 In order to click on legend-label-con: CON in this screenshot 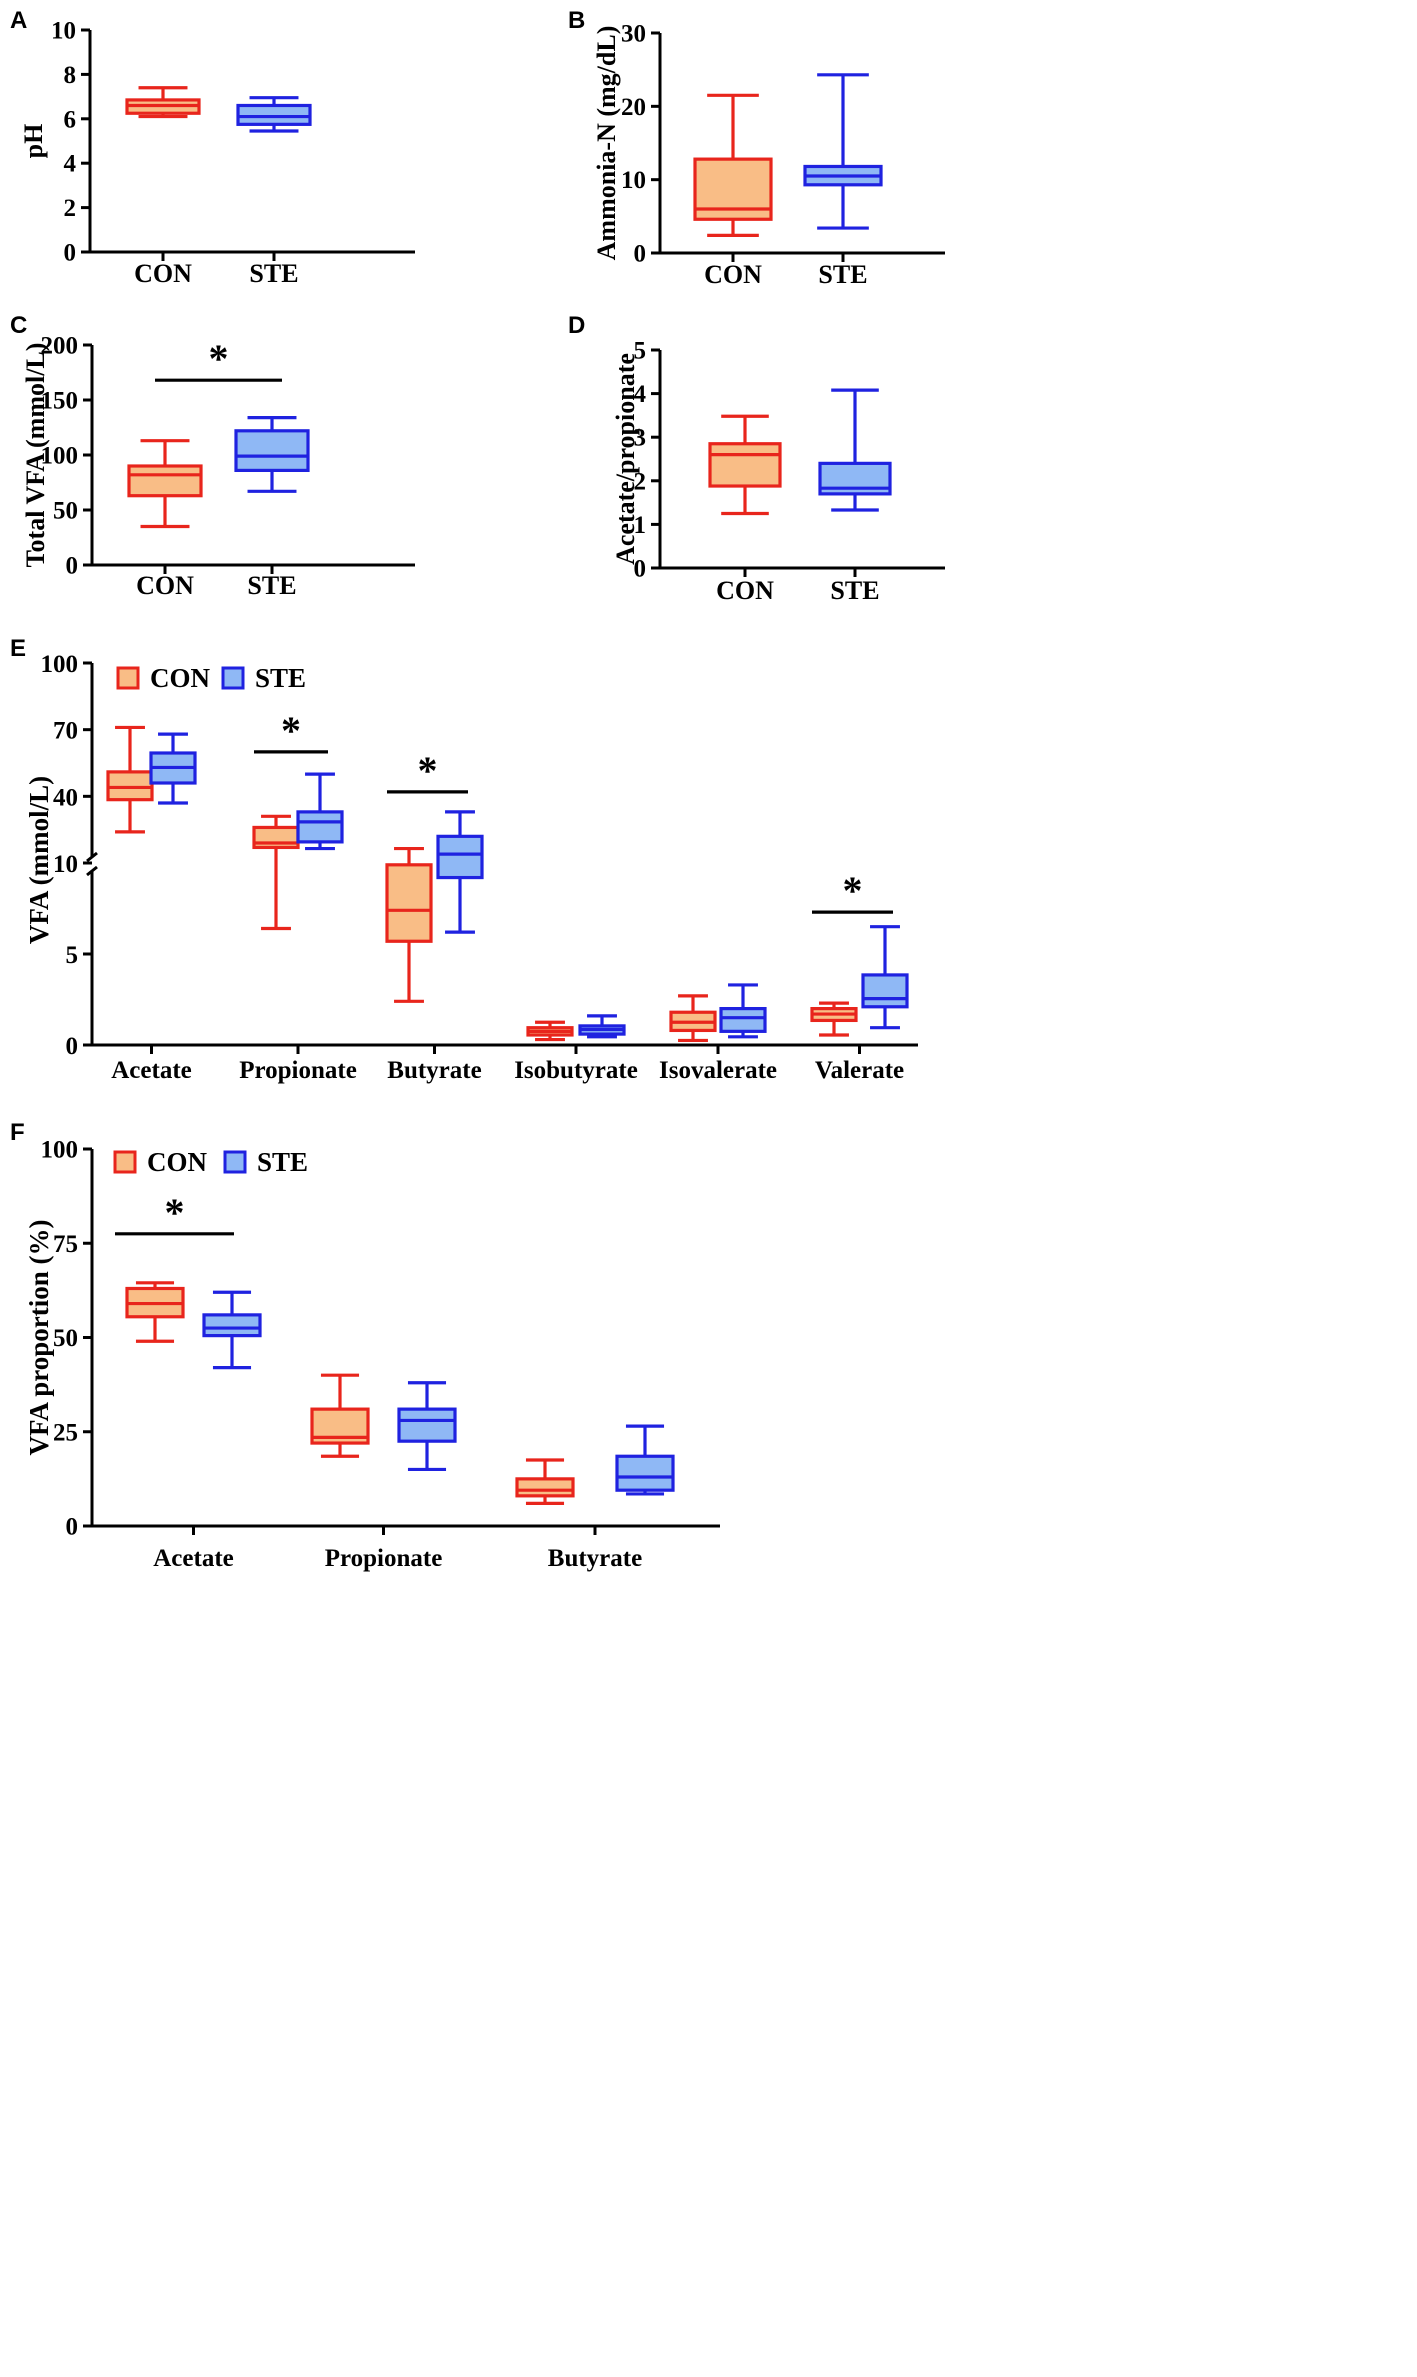, I will do `click(180, 678)`.